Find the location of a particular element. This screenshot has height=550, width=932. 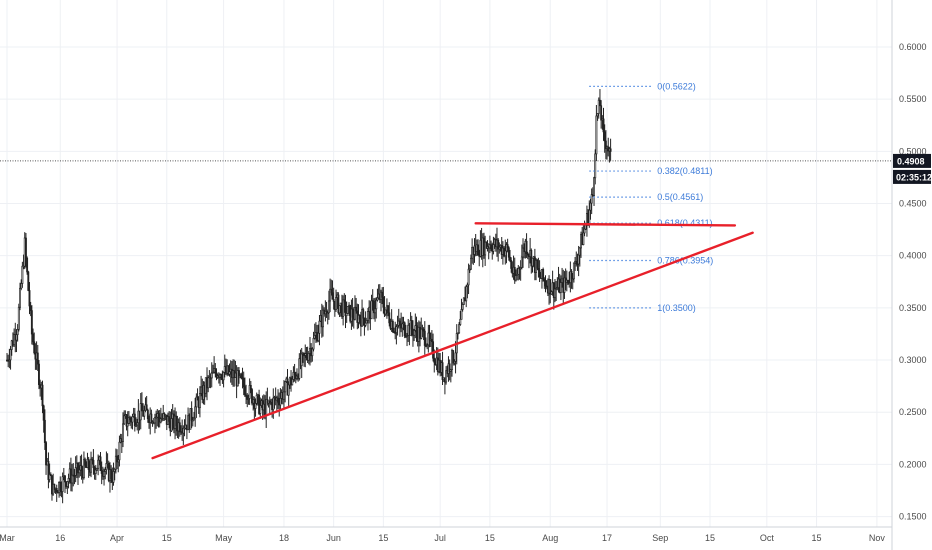

fib-level-label: 0.5(0.4561) is located at coordinates (680, 197).